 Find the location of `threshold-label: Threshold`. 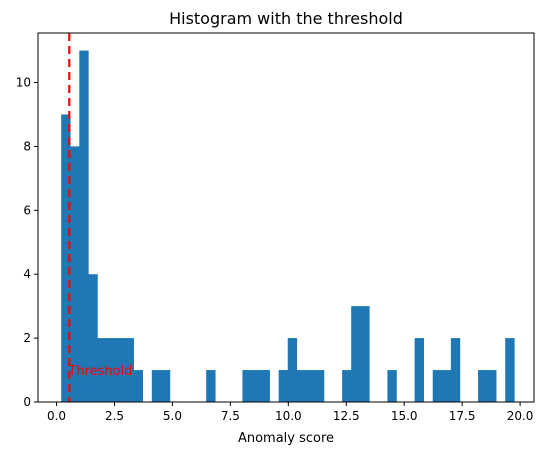

threshold-label: Threshold is located at coordinates (99, 371).